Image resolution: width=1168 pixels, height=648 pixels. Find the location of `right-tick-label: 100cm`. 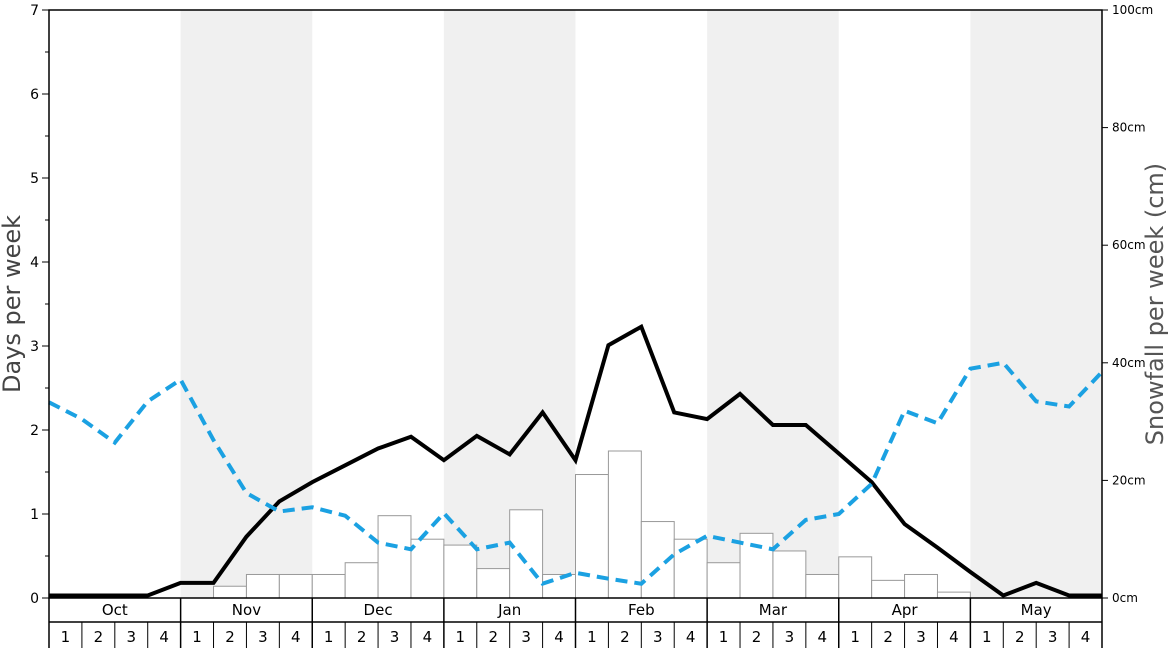

right-tick-label: 100cm is located at coordinates (1132, 10).